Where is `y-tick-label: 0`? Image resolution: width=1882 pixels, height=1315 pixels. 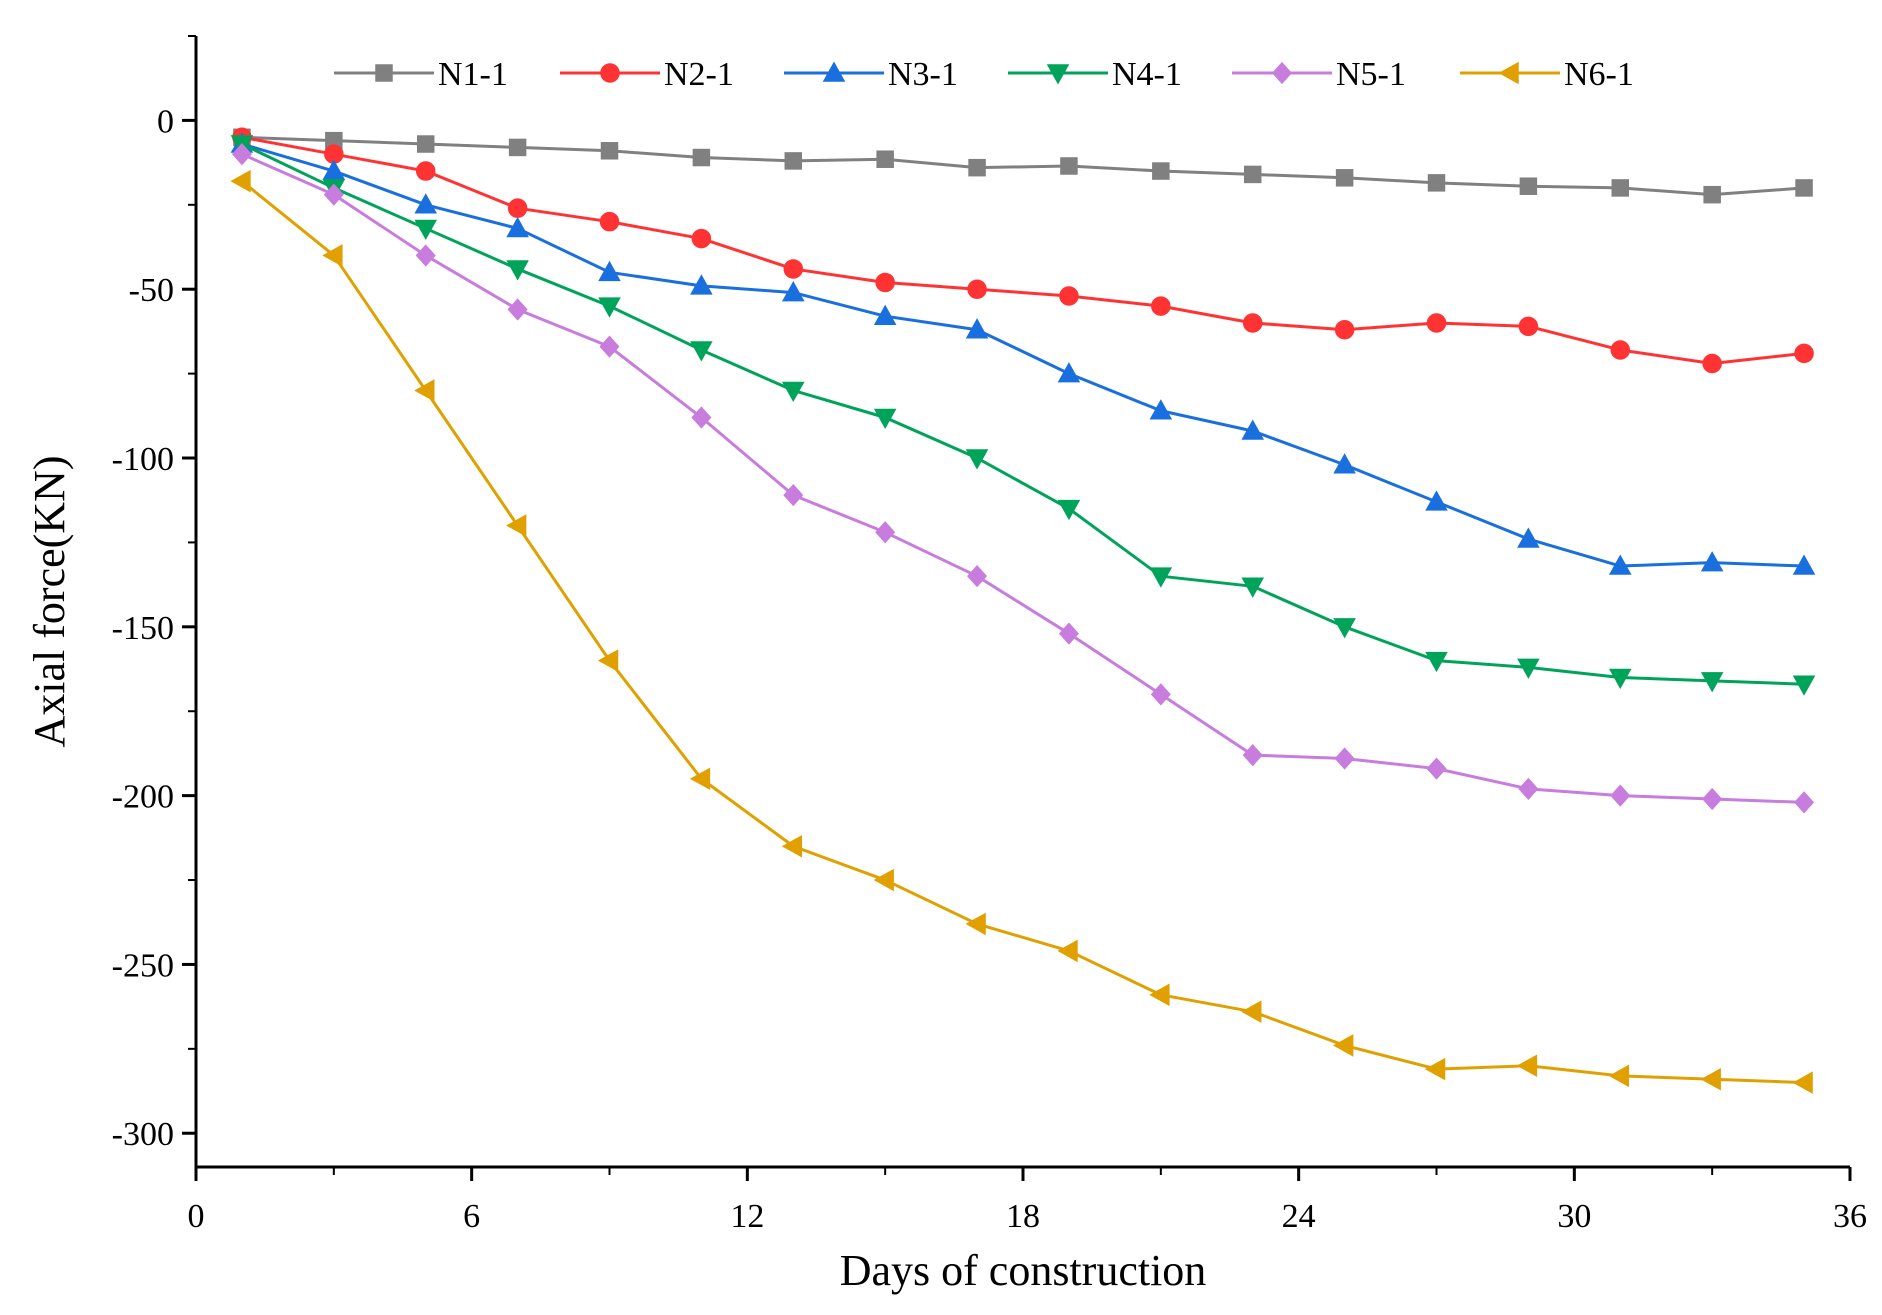 y-tick-label: 0 is located at coordinates (165, 121).